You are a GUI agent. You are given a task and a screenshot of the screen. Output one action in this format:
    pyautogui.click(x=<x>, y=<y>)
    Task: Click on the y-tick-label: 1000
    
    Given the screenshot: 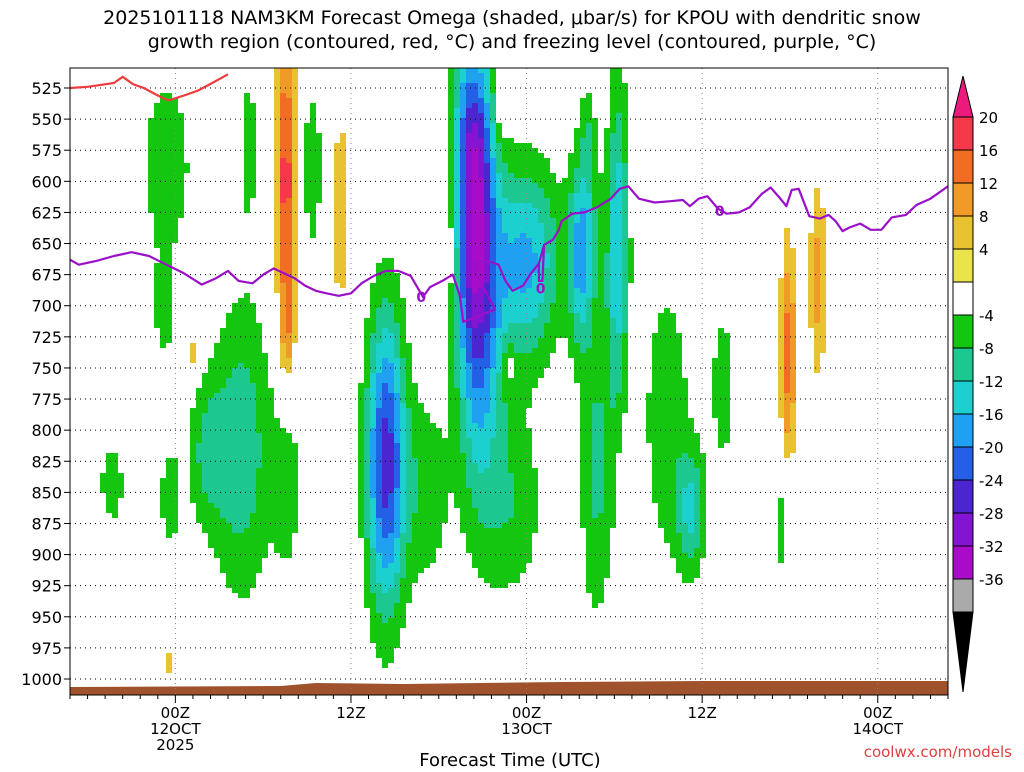 What is the action you would take?
    pyautogui.click(x=41, y=679)
    